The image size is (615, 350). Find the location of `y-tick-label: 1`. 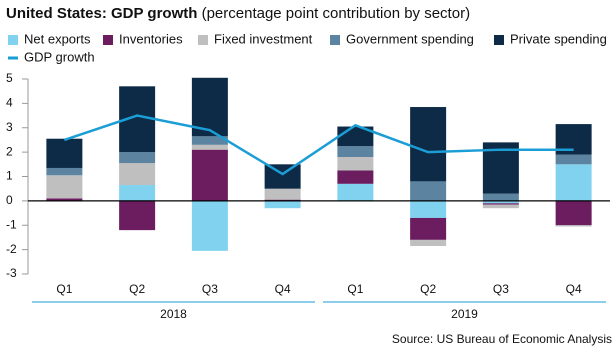

y-tick-label: 1 is located at coordinates (9, 176).